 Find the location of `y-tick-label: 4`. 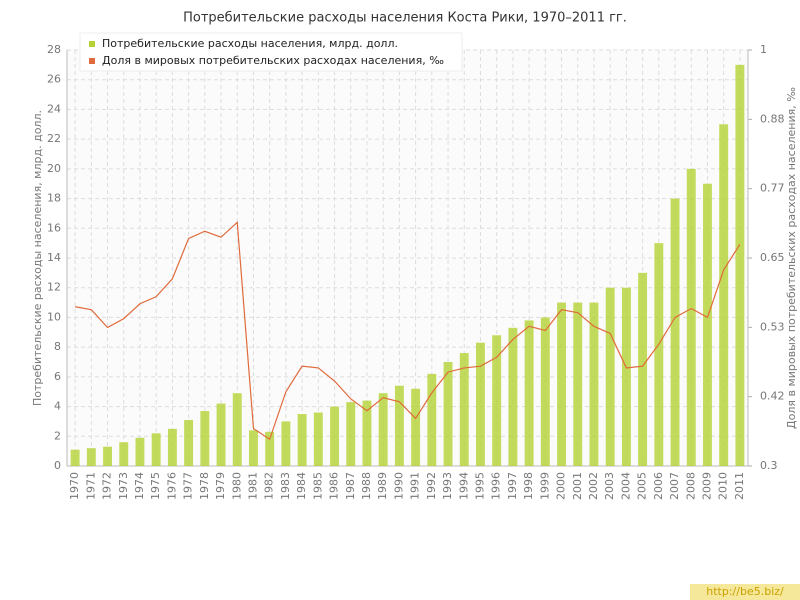

y-tick-label: 4 is located at coordinates (57, 406).